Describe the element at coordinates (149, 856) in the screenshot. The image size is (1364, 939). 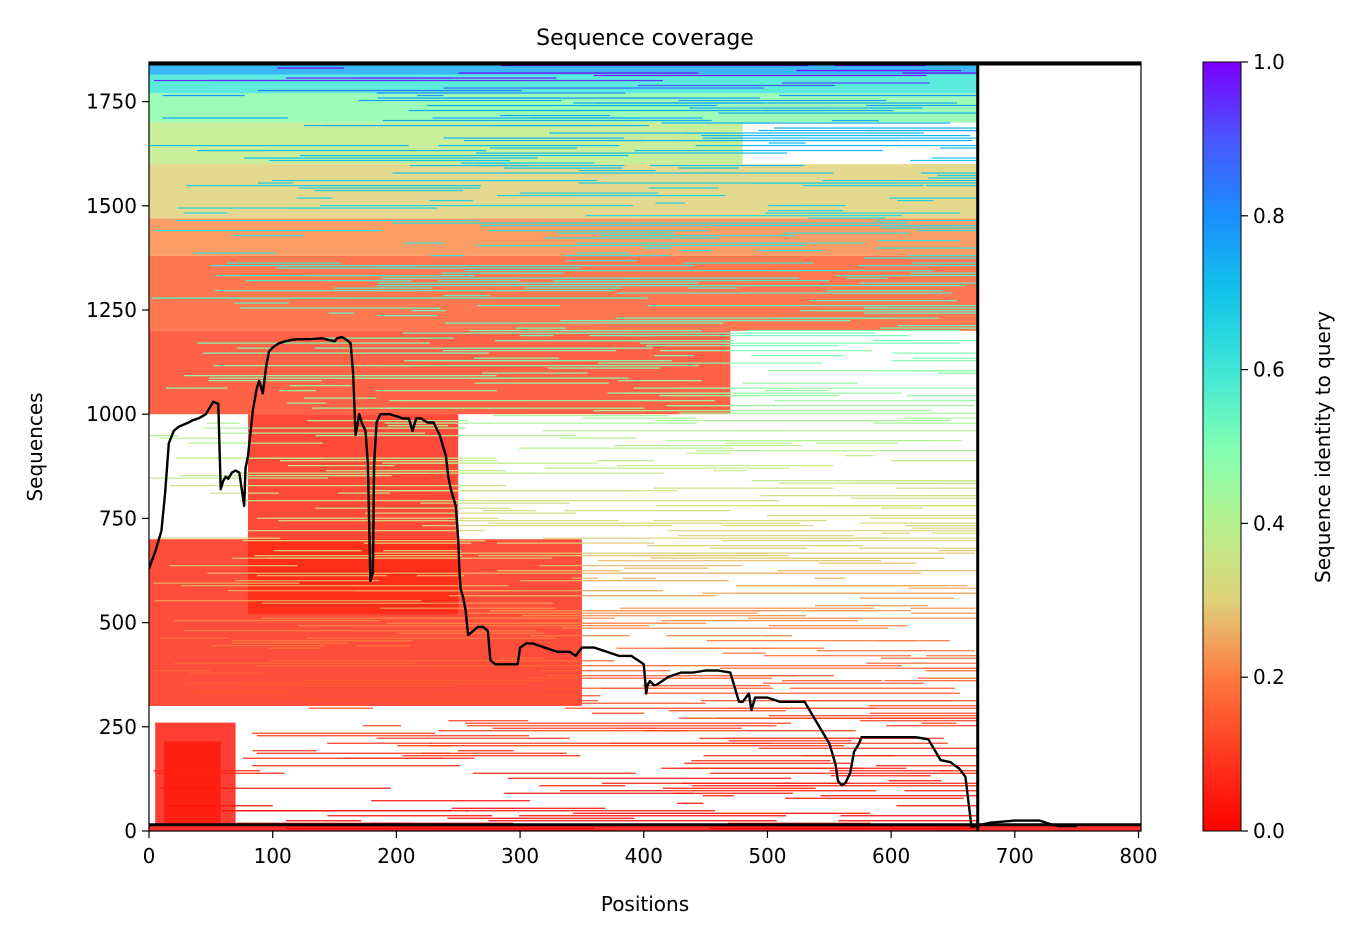
I see `x-tick-label: 0` at that location.